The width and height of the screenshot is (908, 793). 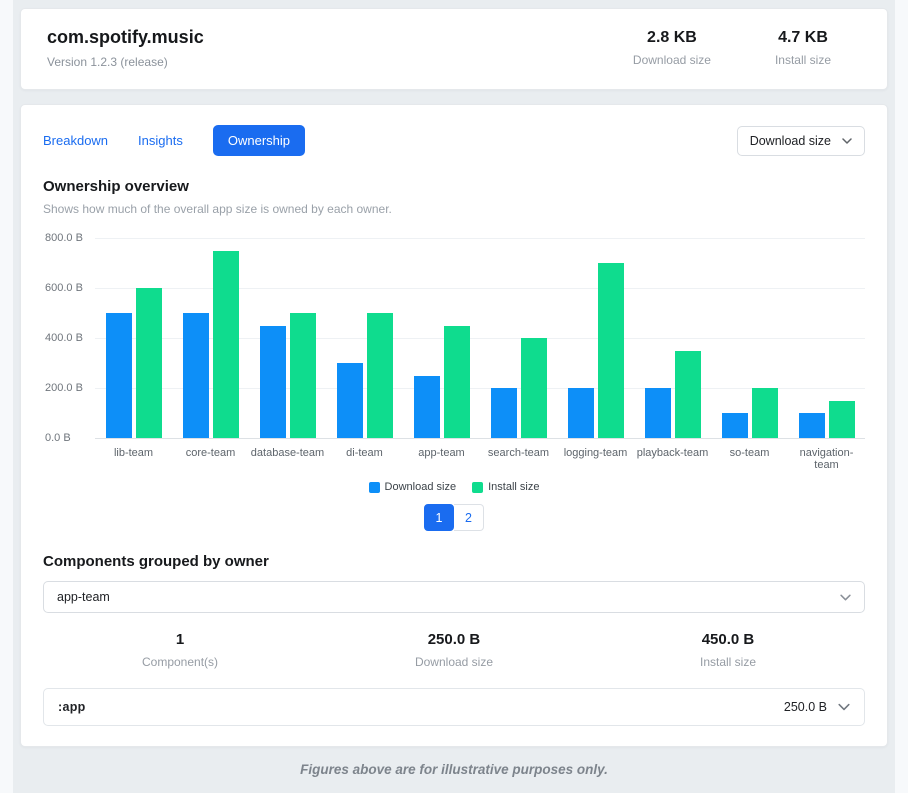 What do you see at coordinates (258, 140) in the screenshot?
I see `tab-ownership: Ownership` at bounding box center [258, 140].